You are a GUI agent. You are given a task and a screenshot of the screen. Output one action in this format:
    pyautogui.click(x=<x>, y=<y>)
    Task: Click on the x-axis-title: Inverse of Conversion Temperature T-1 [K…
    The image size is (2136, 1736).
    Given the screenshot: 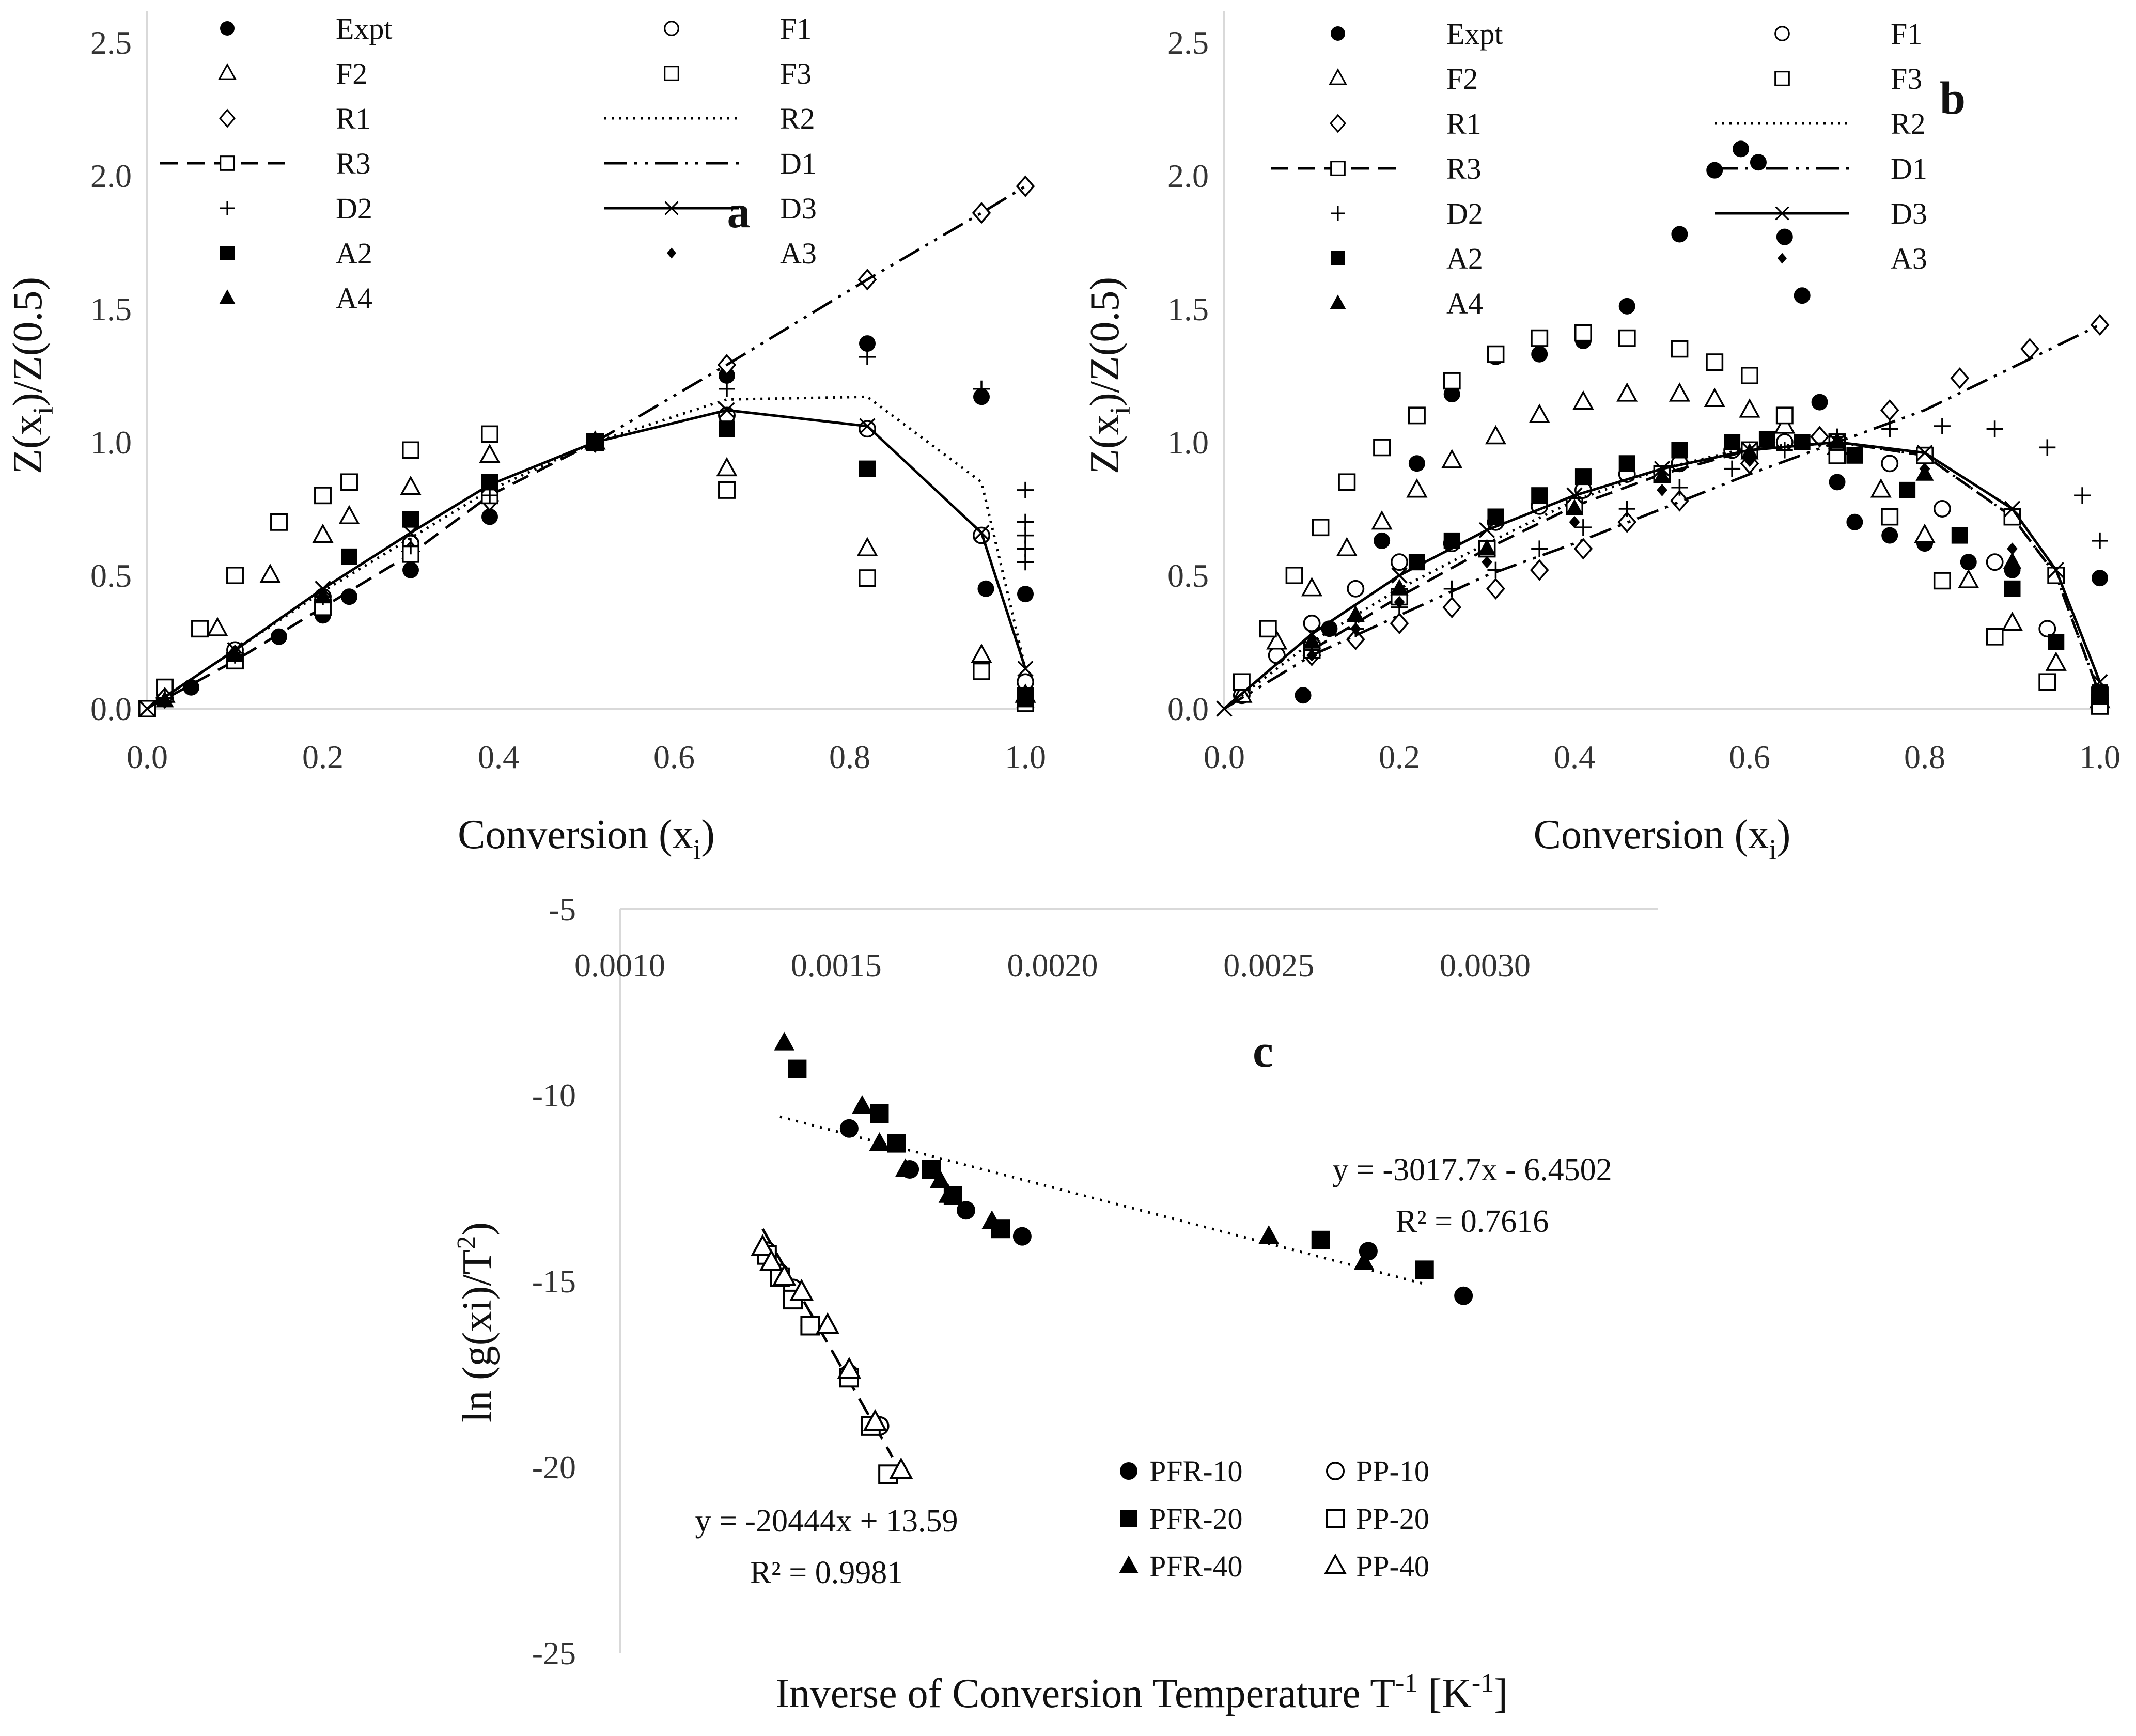 What is the action you would take?
    pyautogui.click(x=1141, y=1692)
    